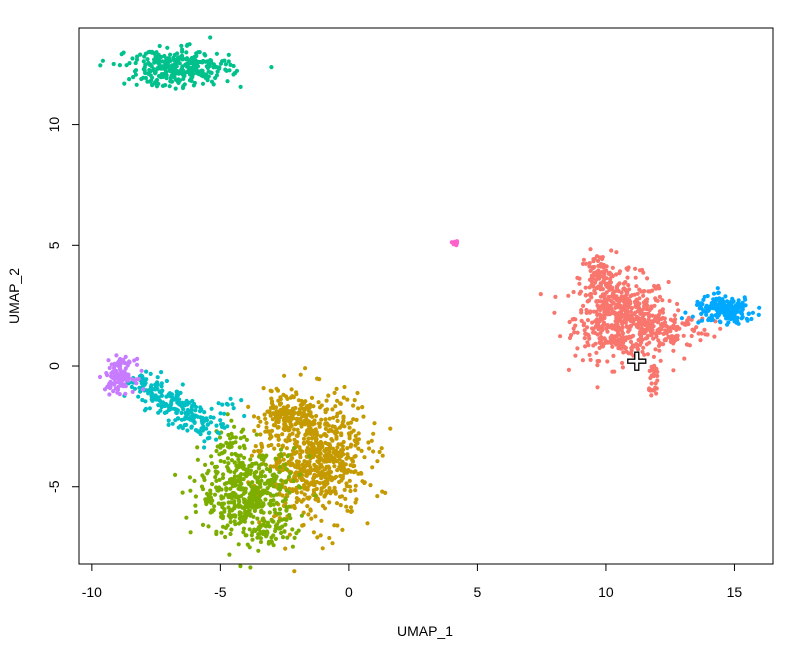  I want to click on x-tick-label: -10, so click(92, 592).